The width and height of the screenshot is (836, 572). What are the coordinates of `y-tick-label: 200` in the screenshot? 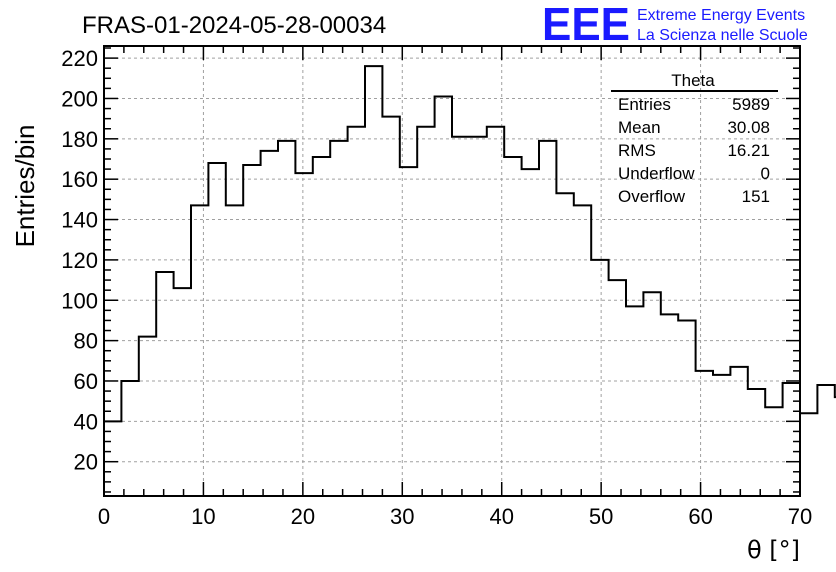 It's located at (79, 98).